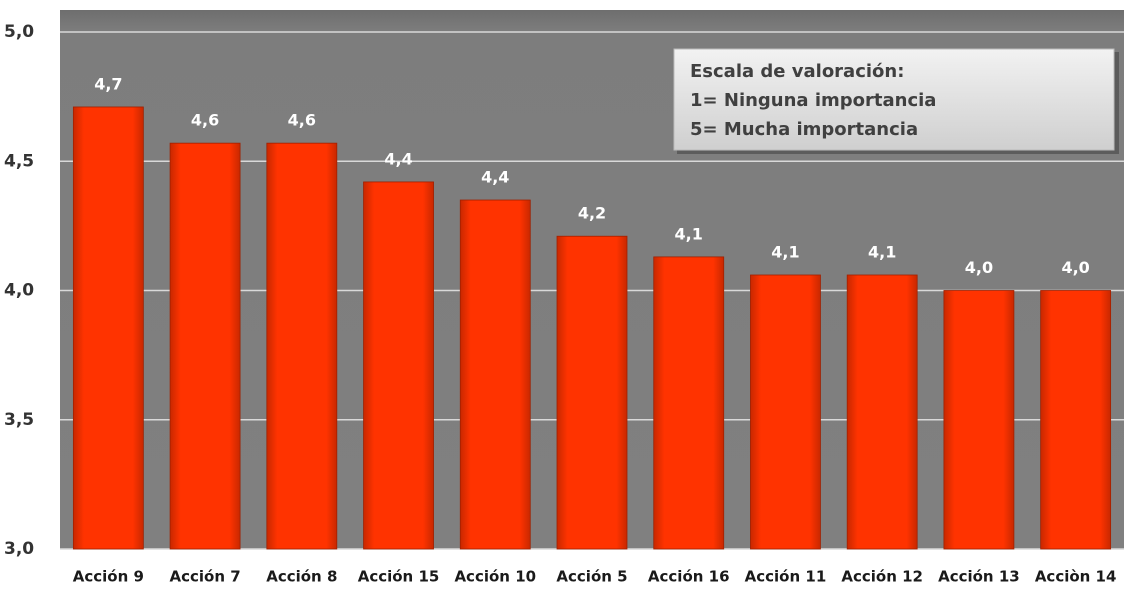  I want to click on x-tick-label: Acción 5, so click(591, 577).